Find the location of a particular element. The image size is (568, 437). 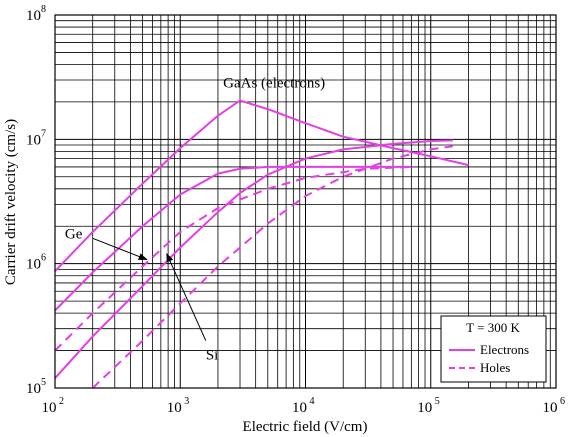

legend-label-holes: Holes is located at coordinates (495, 367).